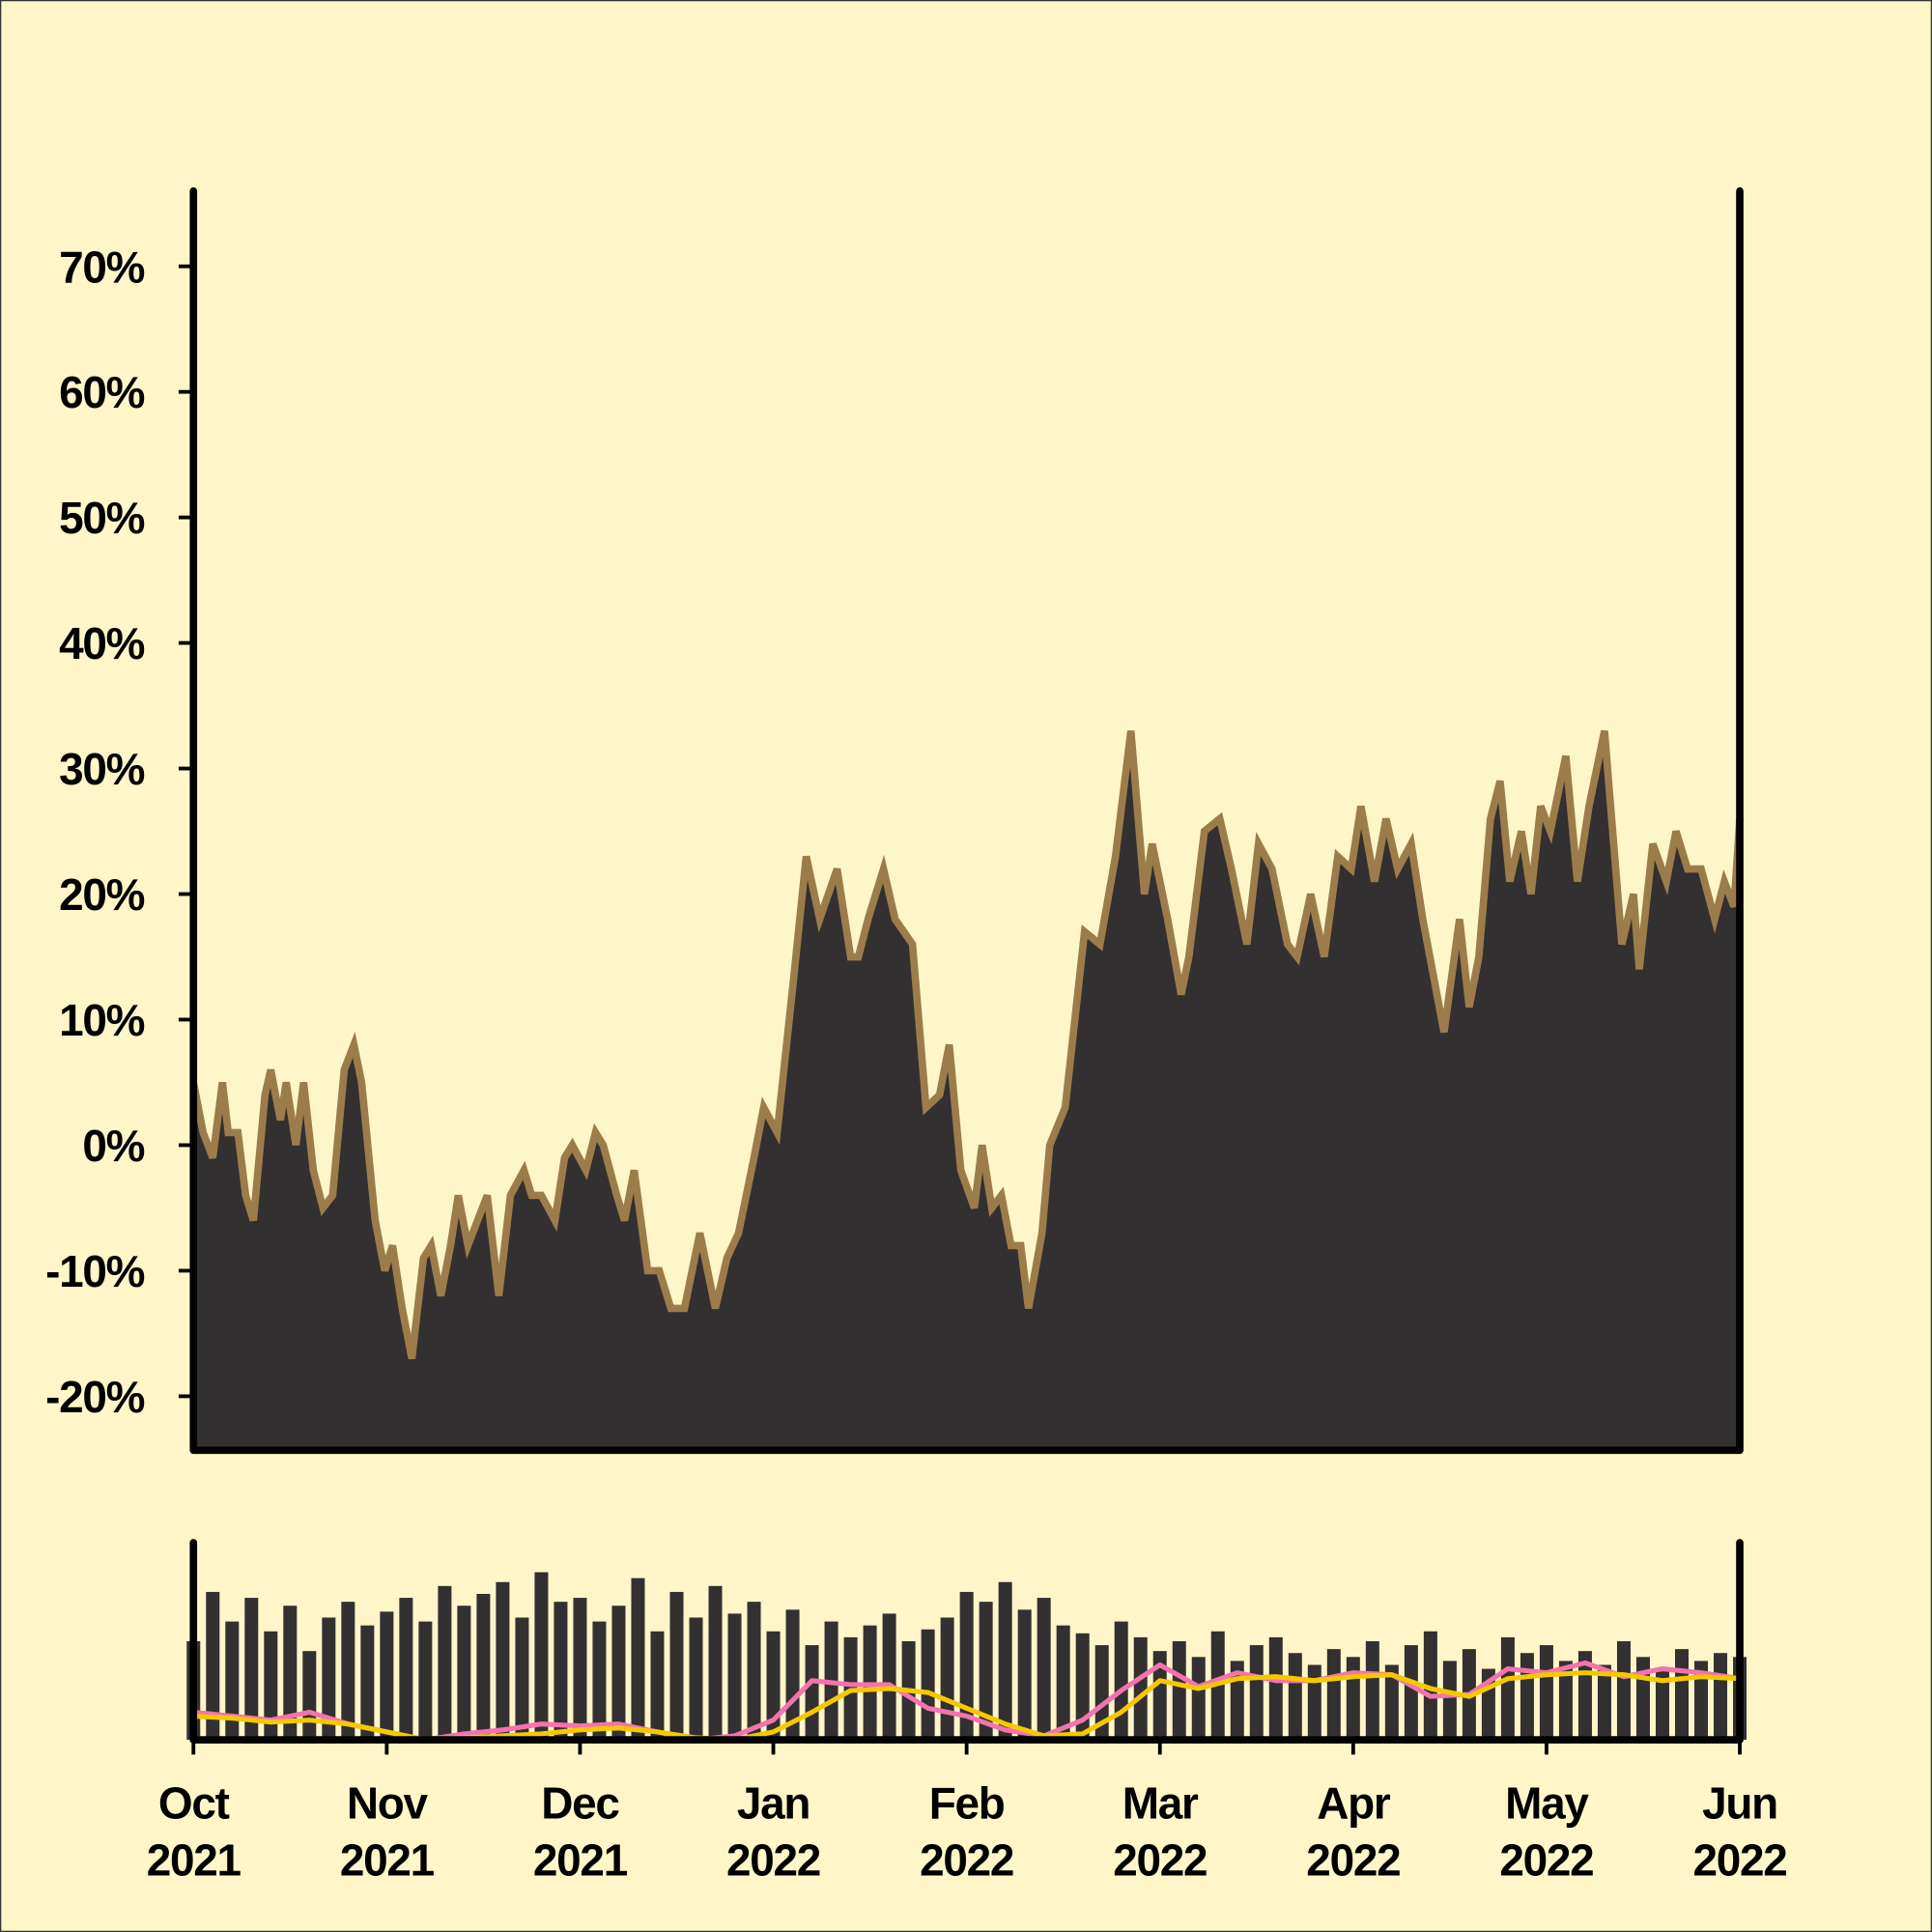  I want to click on x-tick-label: Apr 2022, so click(1353, 1832).